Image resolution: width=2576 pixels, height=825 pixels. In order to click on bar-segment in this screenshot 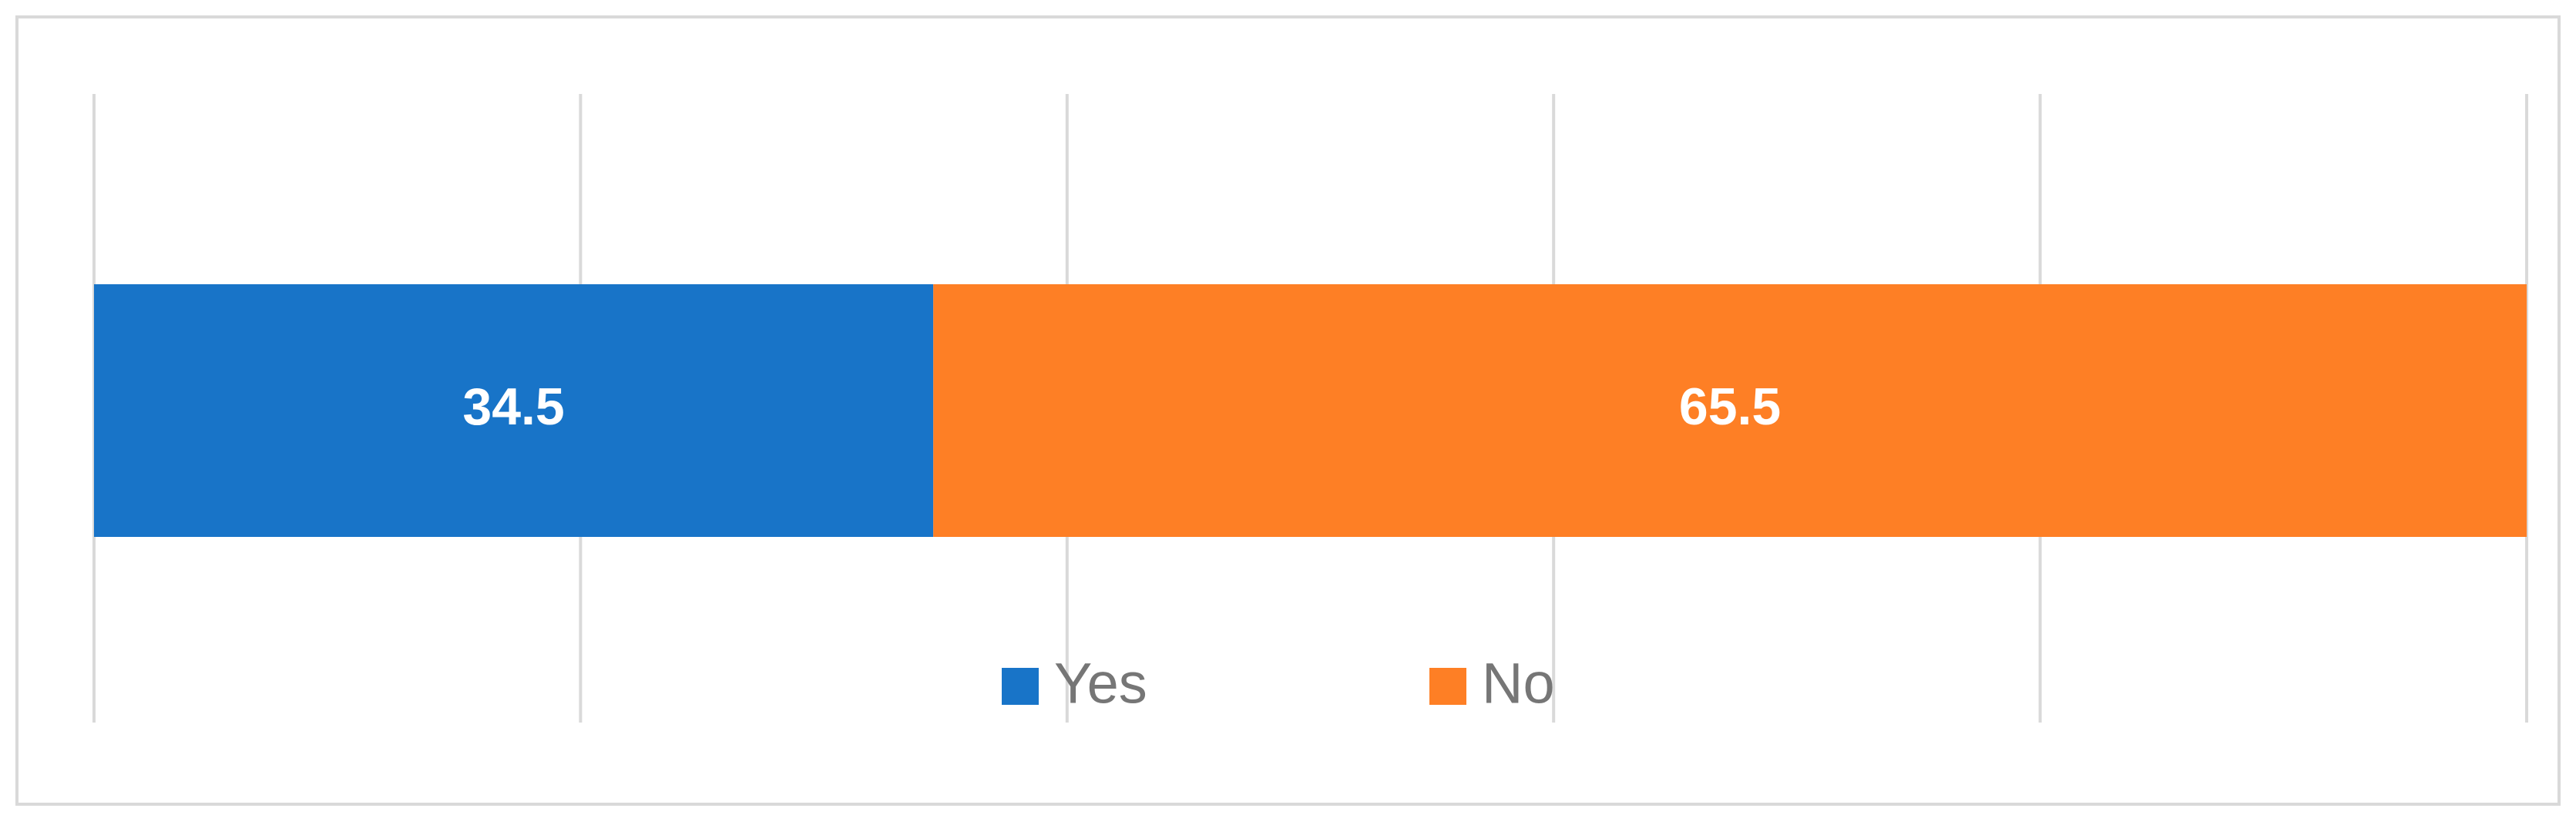, I will do `click(514, 410)`.